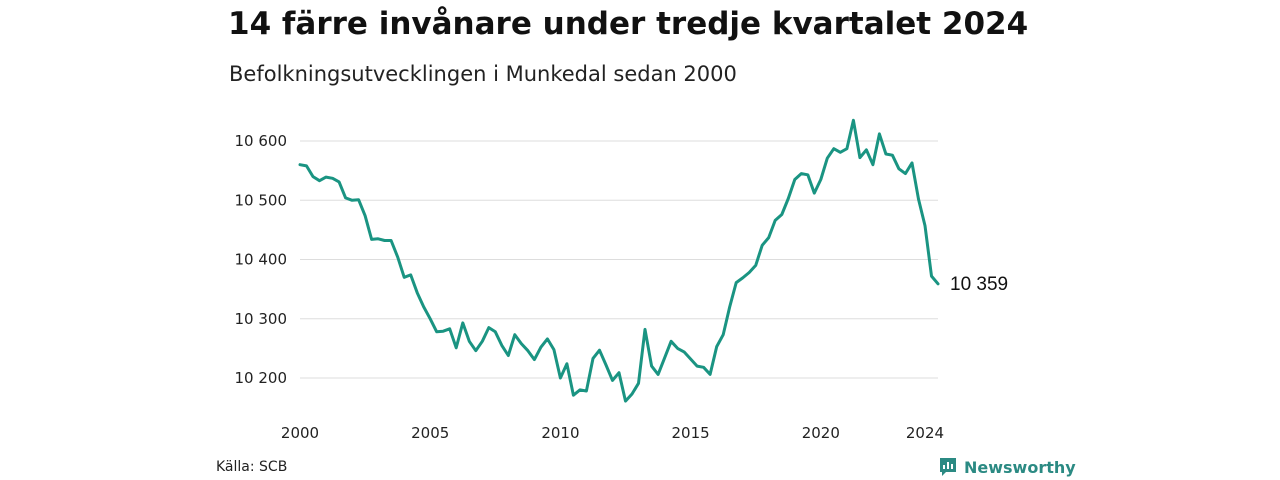 Image resolution: width=1280 pixels, height=480 pixels. What do you see at coordinates (261, 378) in the screenshot?
I see `y-tick-label: 10 200` at bounding box center [261, 378].